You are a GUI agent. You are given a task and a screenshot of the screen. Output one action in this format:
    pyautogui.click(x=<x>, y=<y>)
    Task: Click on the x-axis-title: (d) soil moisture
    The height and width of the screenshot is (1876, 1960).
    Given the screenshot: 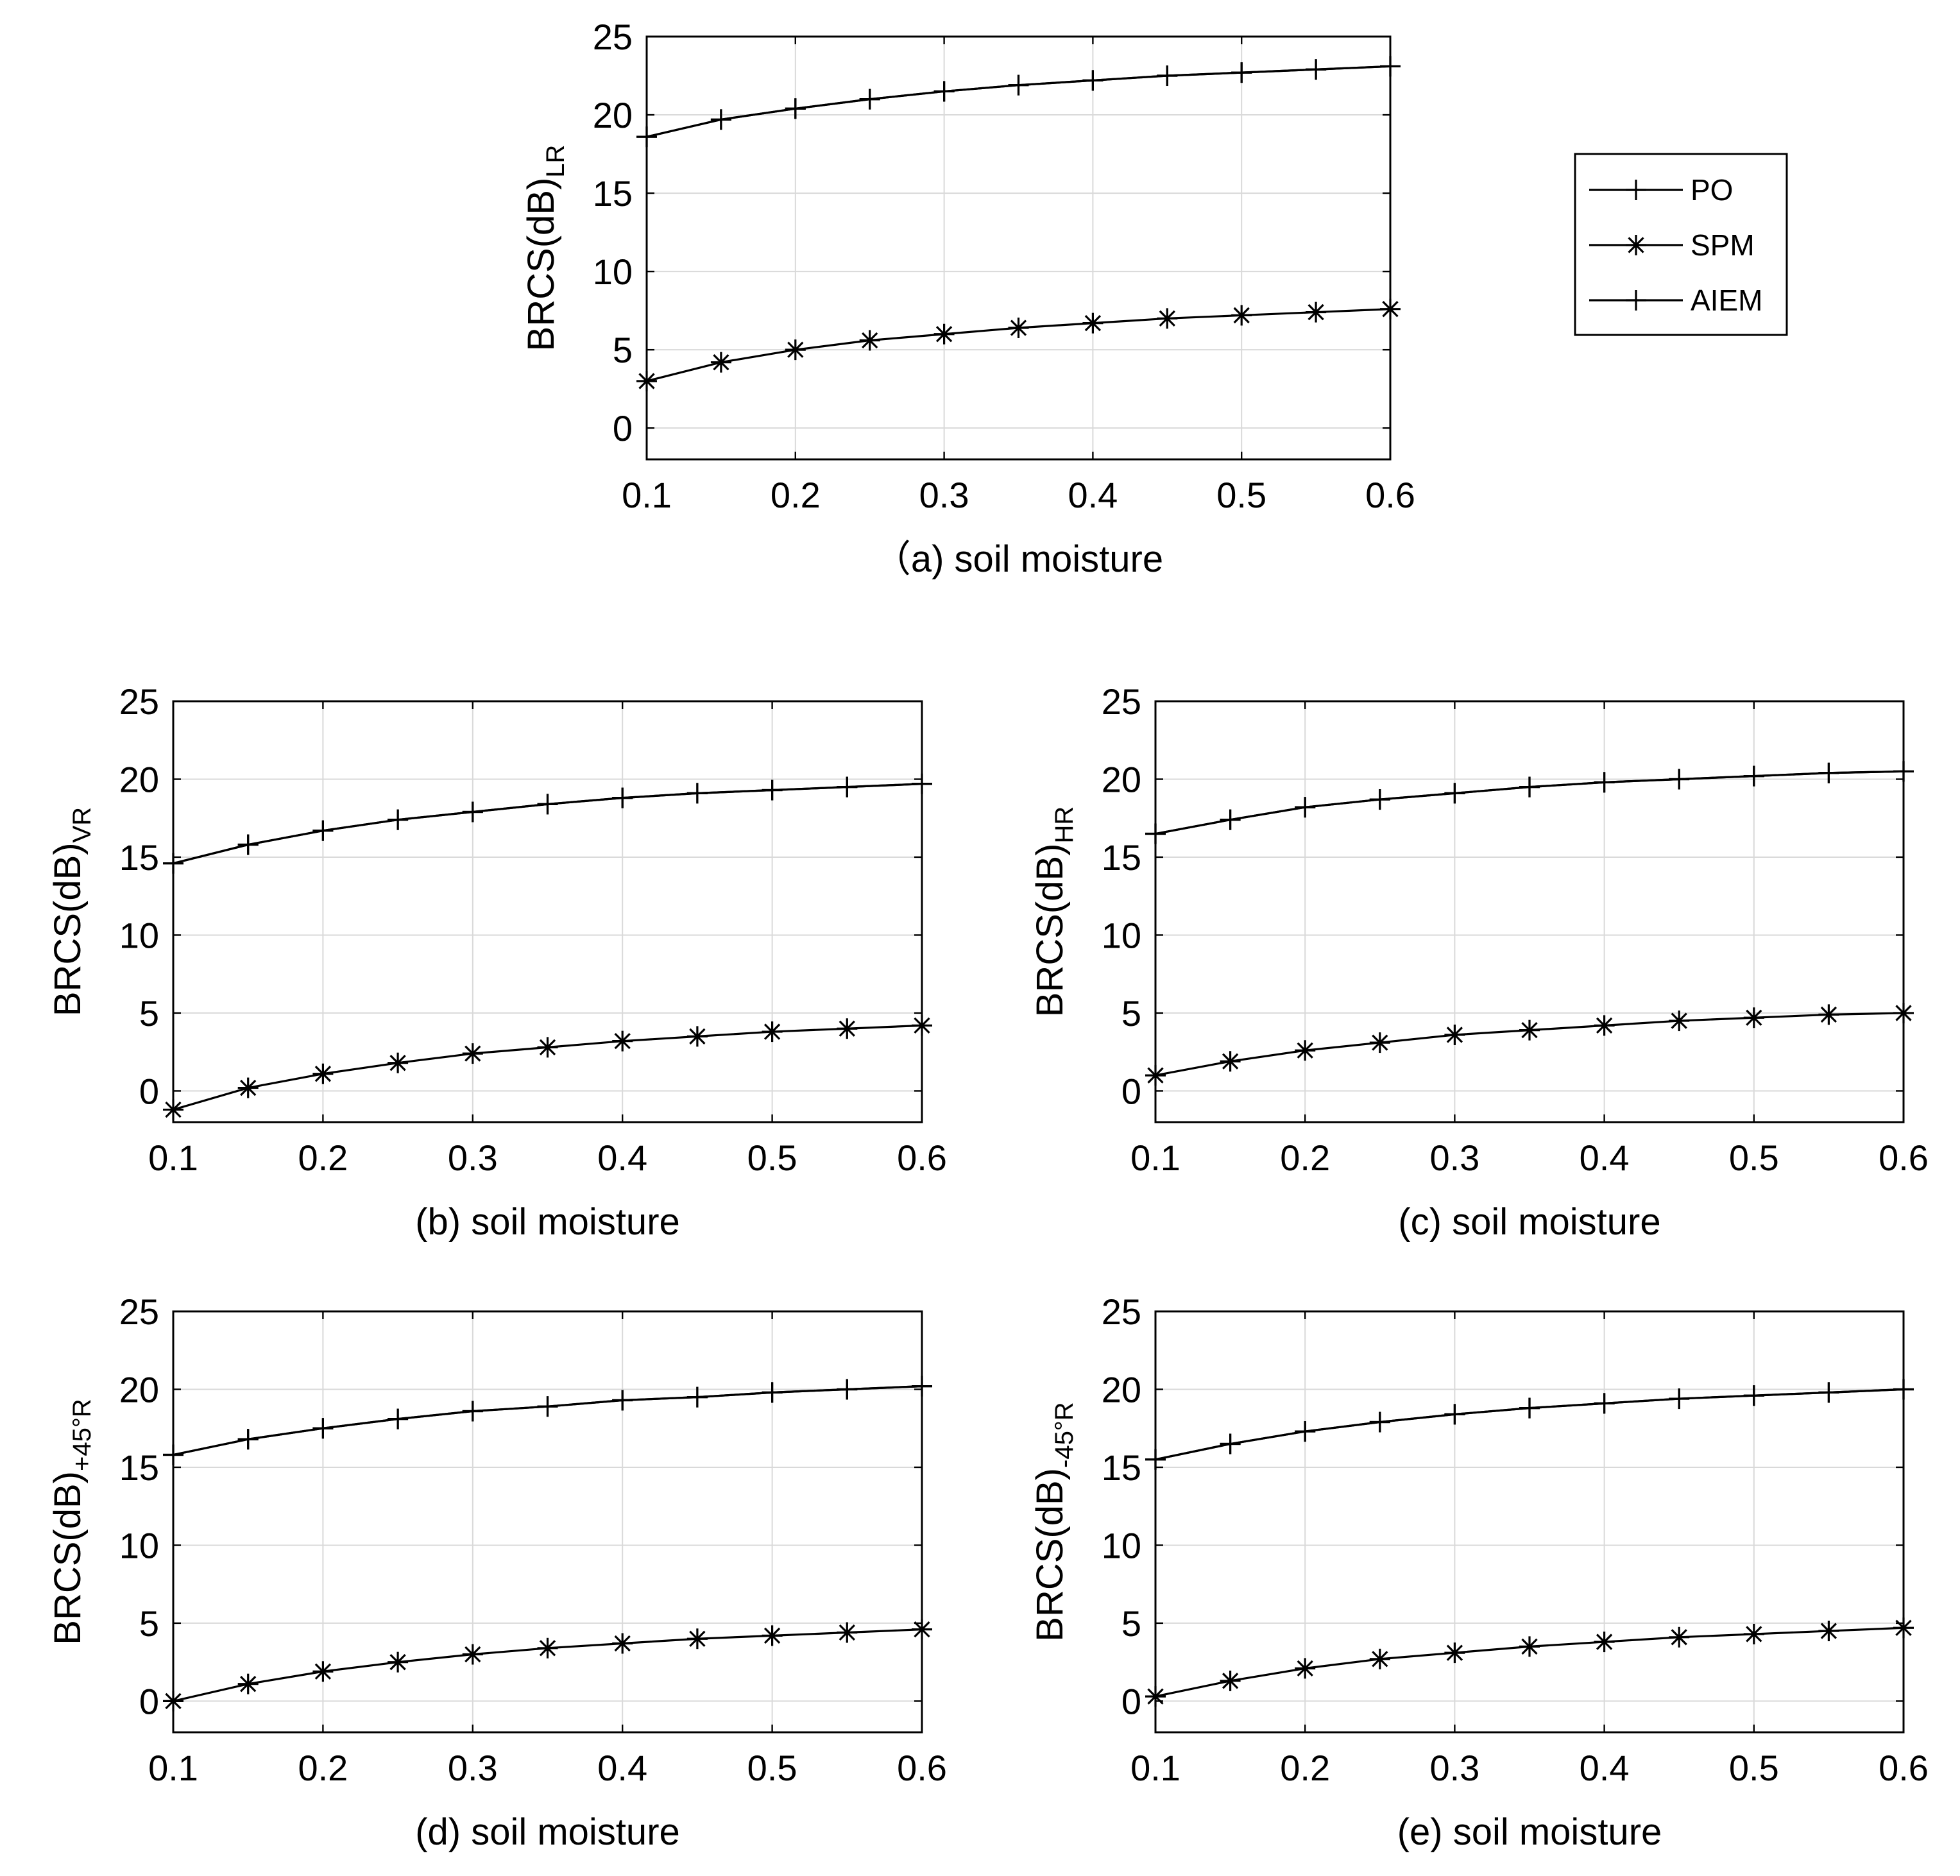 What is the action you would take?
    pyautogui.click(x=547, y=1832)
    